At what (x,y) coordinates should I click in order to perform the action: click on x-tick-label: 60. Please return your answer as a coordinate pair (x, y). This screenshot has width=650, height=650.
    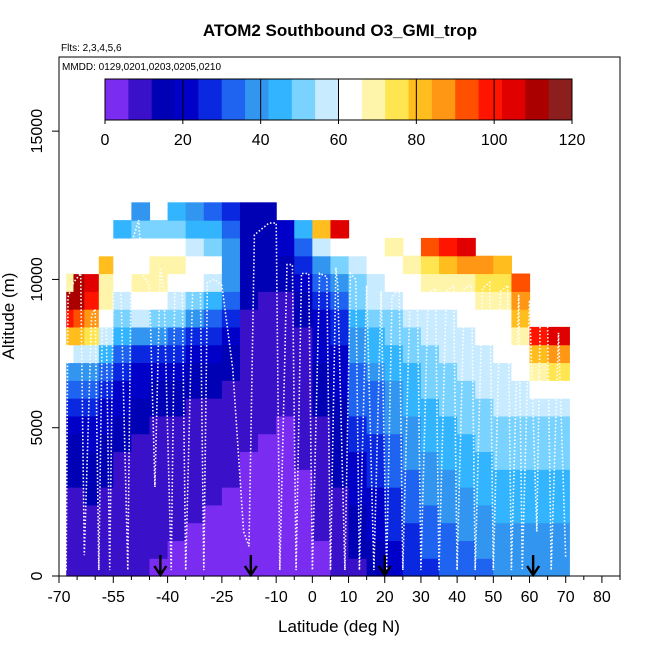
    Looking at the image, I should click on (530, 597).